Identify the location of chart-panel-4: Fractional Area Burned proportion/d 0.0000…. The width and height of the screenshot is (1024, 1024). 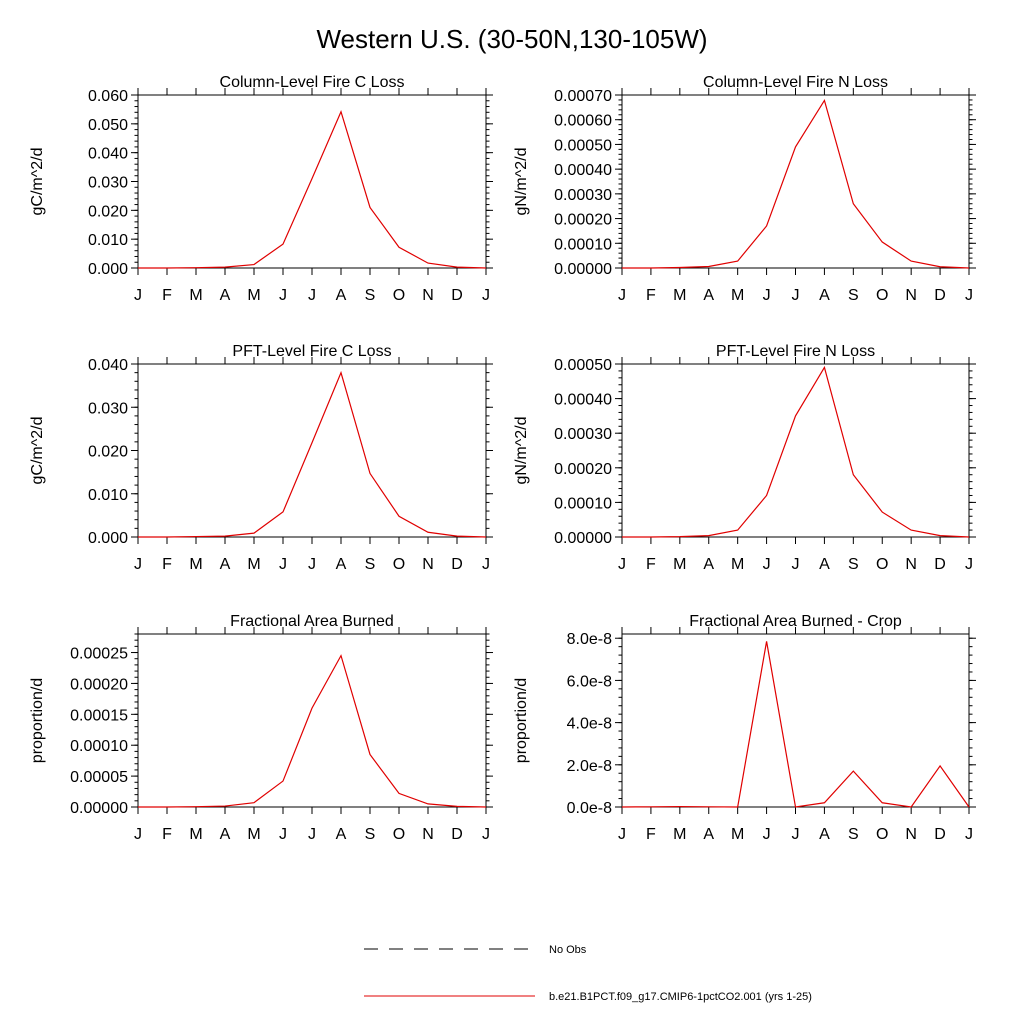
(261, 728).